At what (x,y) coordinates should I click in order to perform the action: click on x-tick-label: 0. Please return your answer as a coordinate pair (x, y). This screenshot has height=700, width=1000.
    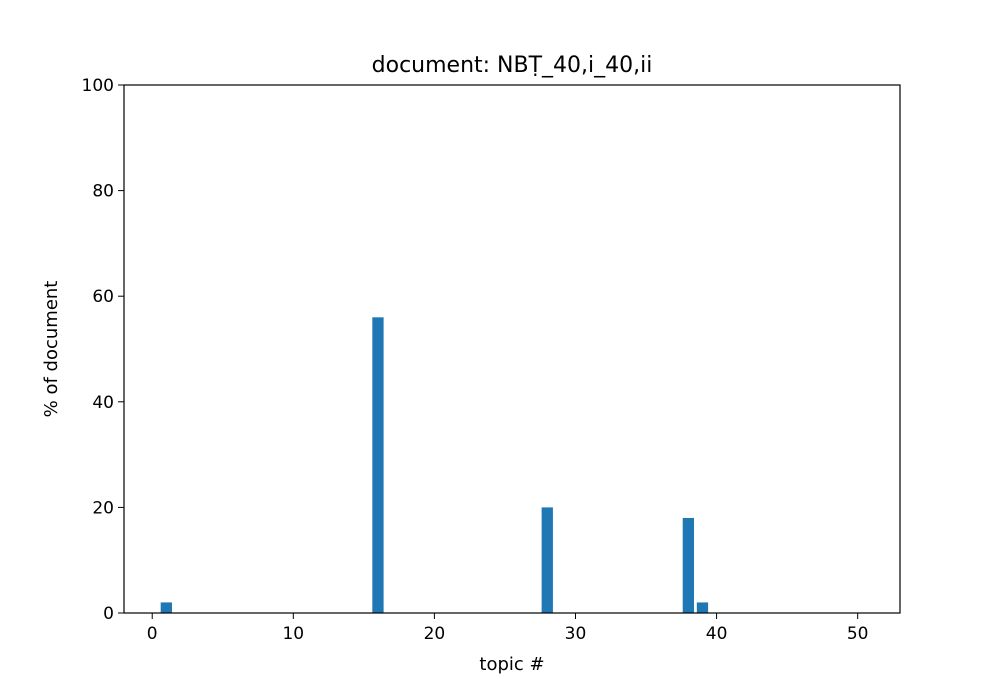
    Looking at the image, I should click on (152, 634).